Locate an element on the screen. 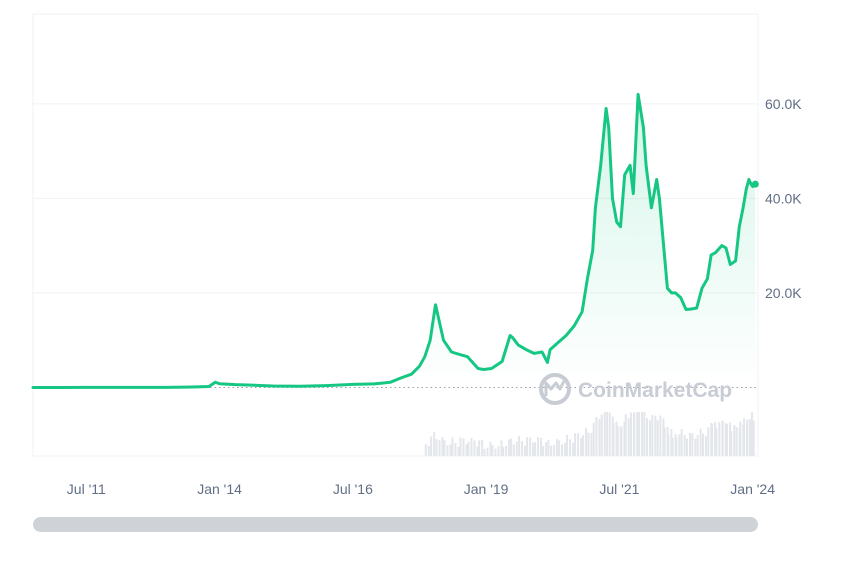 The width and height of the screenshot is (850, 567). time-range-scrollbar is located at coordinates (395, 524).